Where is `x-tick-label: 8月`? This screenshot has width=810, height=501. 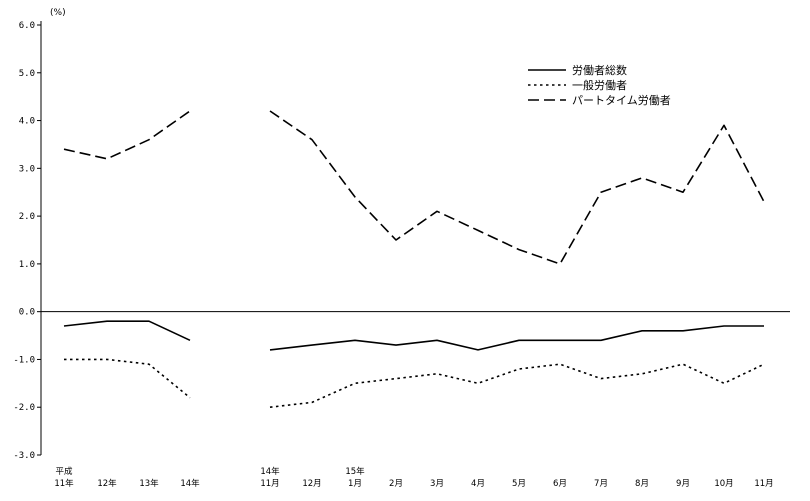 x-tick-label: 8月 is located at coordinates (642, 484).